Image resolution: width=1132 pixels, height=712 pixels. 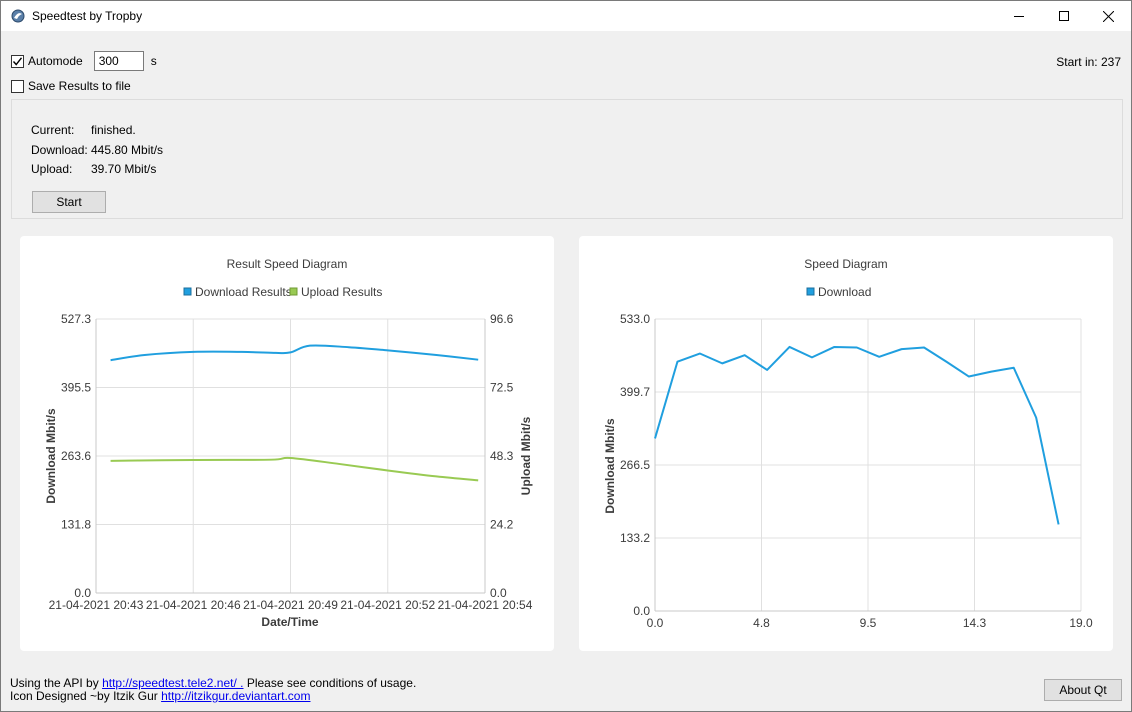 I want to click on download-value: 445.80 Mbit/s, so click(x=127, y=150).